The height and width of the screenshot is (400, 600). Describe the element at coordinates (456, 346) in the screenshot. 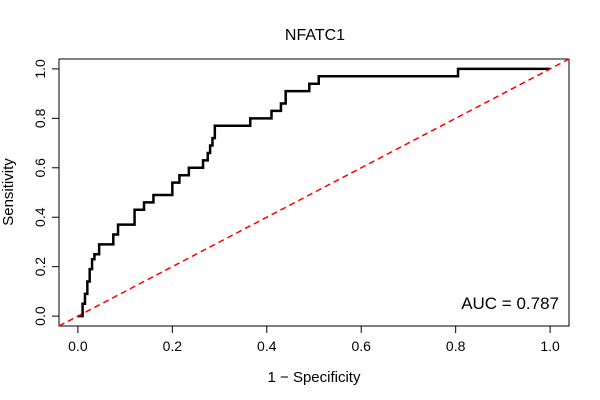

I see `x-tick-label: 0.8` at that location.